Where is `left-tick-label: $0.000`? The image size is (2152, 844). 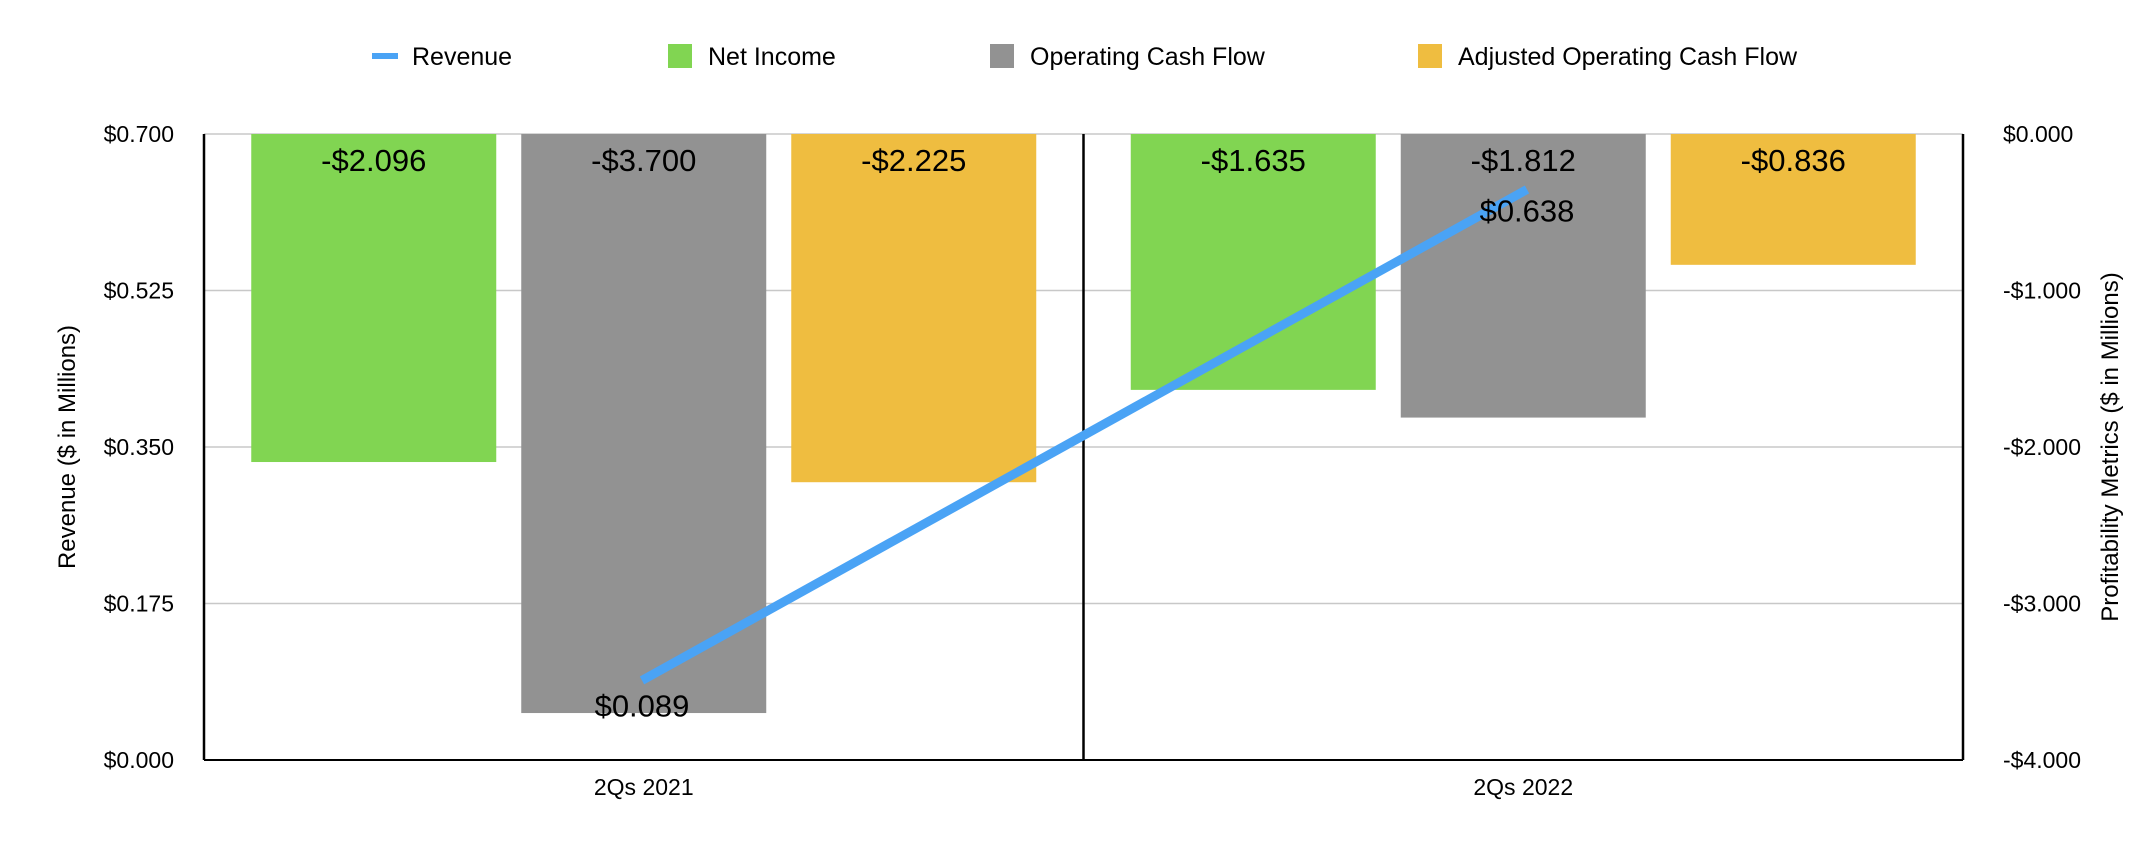 left-tick-label: $0.000 is located at coordinates (139, 760).